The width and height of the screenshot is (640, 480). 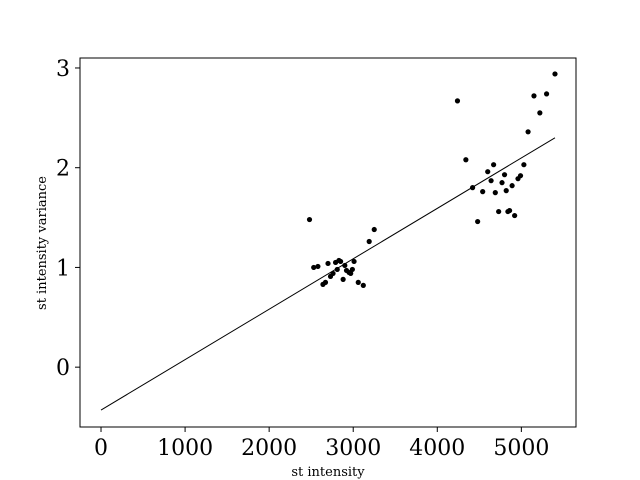 What do you see at coordinates (42, 243) in the screenshot?
I see `y-axis-label: st intensity variance` at bounding box center [42, 243].